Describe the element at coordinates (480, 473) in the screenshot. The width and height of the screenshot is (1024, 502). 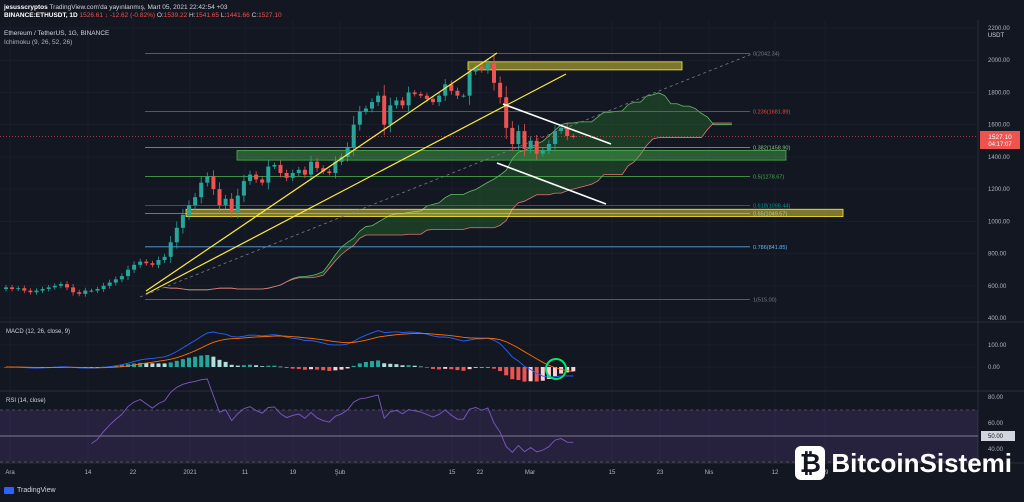
I see `time-tick-label: 22` at that location.